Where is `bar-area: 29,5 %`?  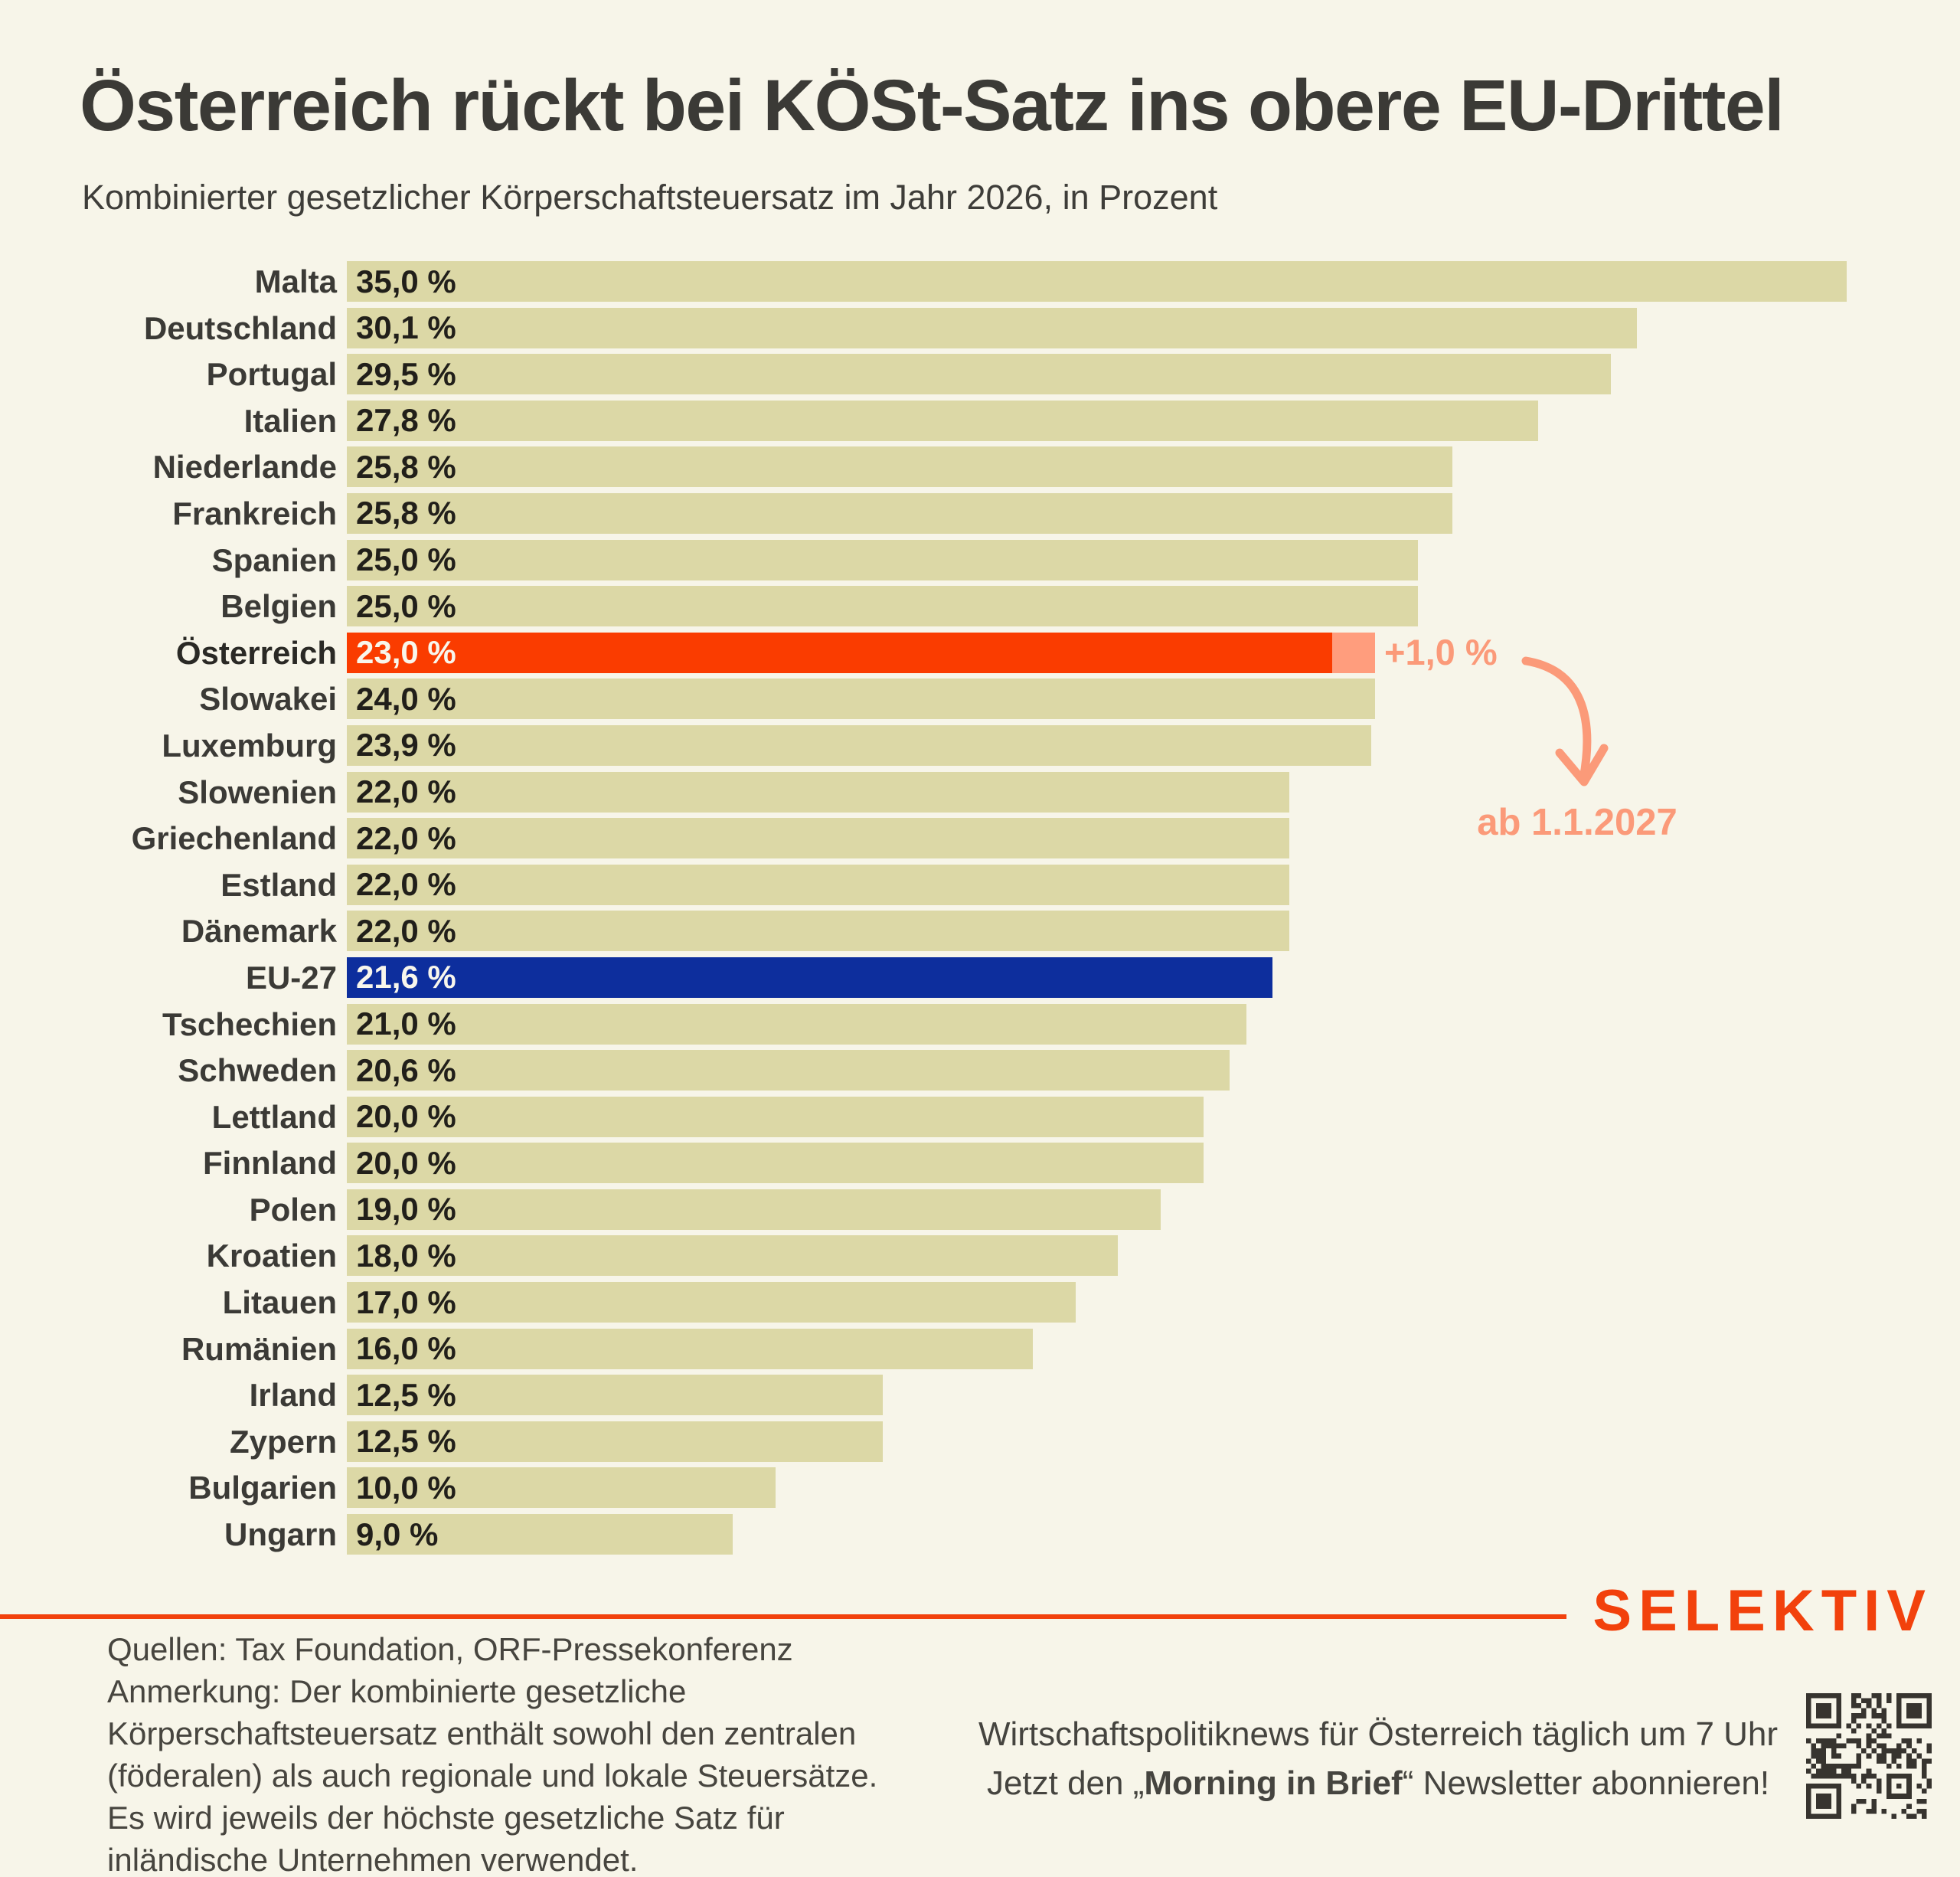 bar-area: 29,5 % is located at coordinates (979, 374).